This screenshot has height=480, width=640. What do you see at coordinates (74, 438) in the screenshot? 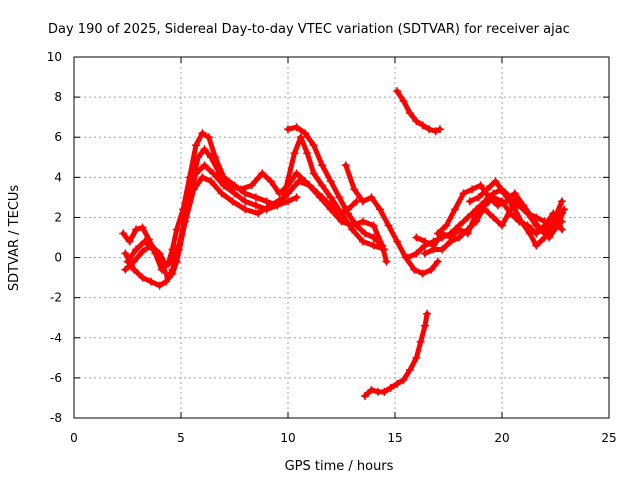
I see `x-tick-label: 0` at bounding box center [74, 438].